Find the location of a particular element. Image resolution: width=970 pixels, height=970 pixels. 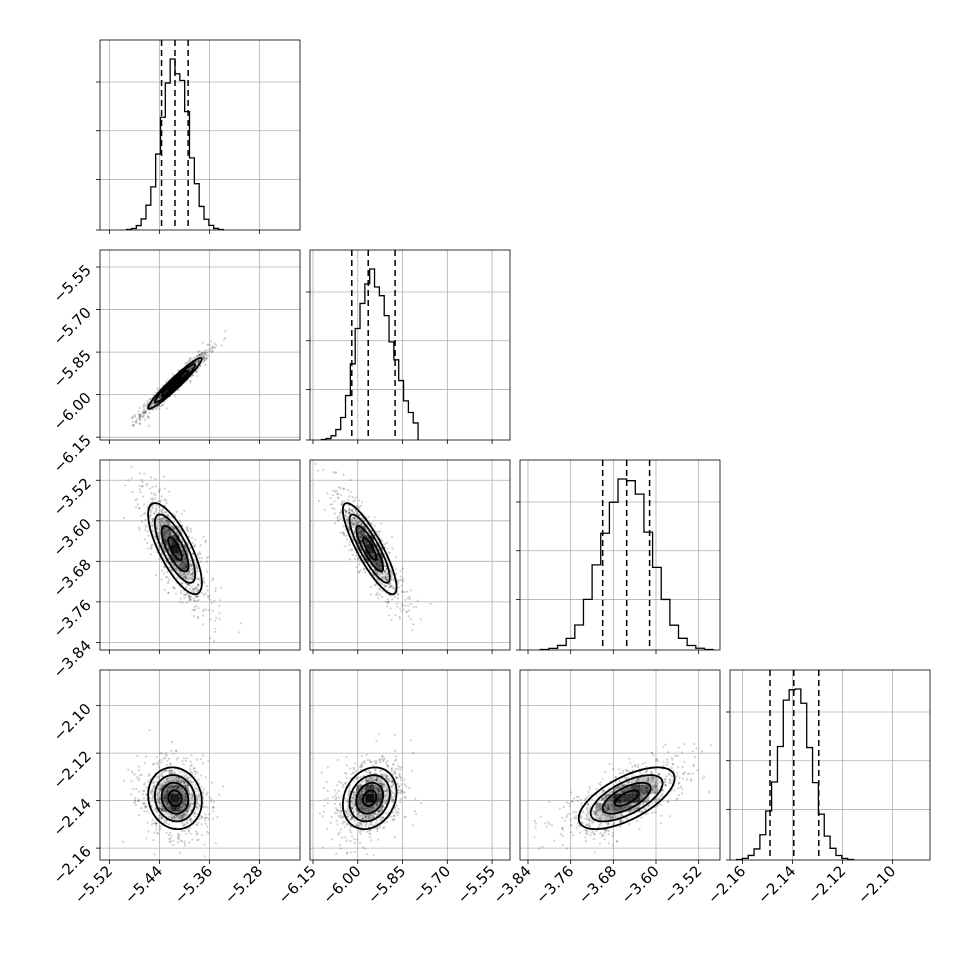

density-cell is located at coordinates (379, 549).